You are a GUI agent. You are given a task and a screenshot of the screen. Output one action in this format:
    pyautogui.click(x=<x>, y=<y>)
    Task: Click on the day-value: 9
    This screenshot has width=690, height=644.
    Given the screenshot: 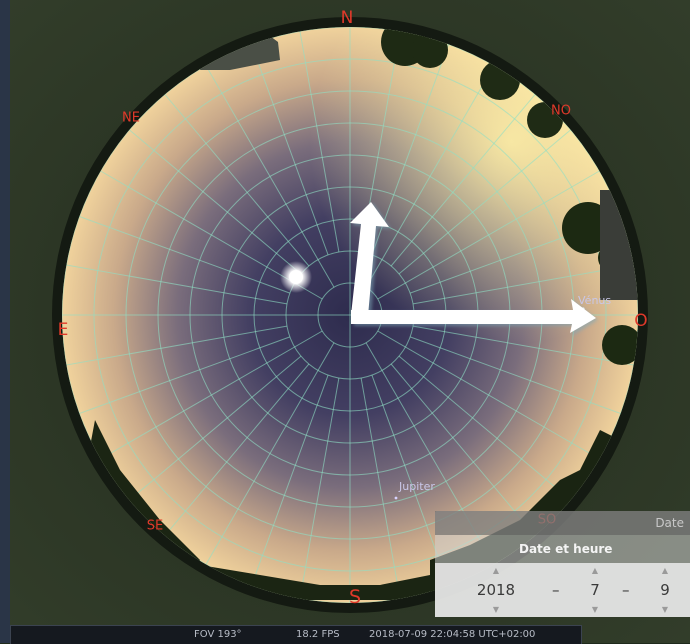 What is the action you would take?
    pyautogui.click(x=665, y=590)
    